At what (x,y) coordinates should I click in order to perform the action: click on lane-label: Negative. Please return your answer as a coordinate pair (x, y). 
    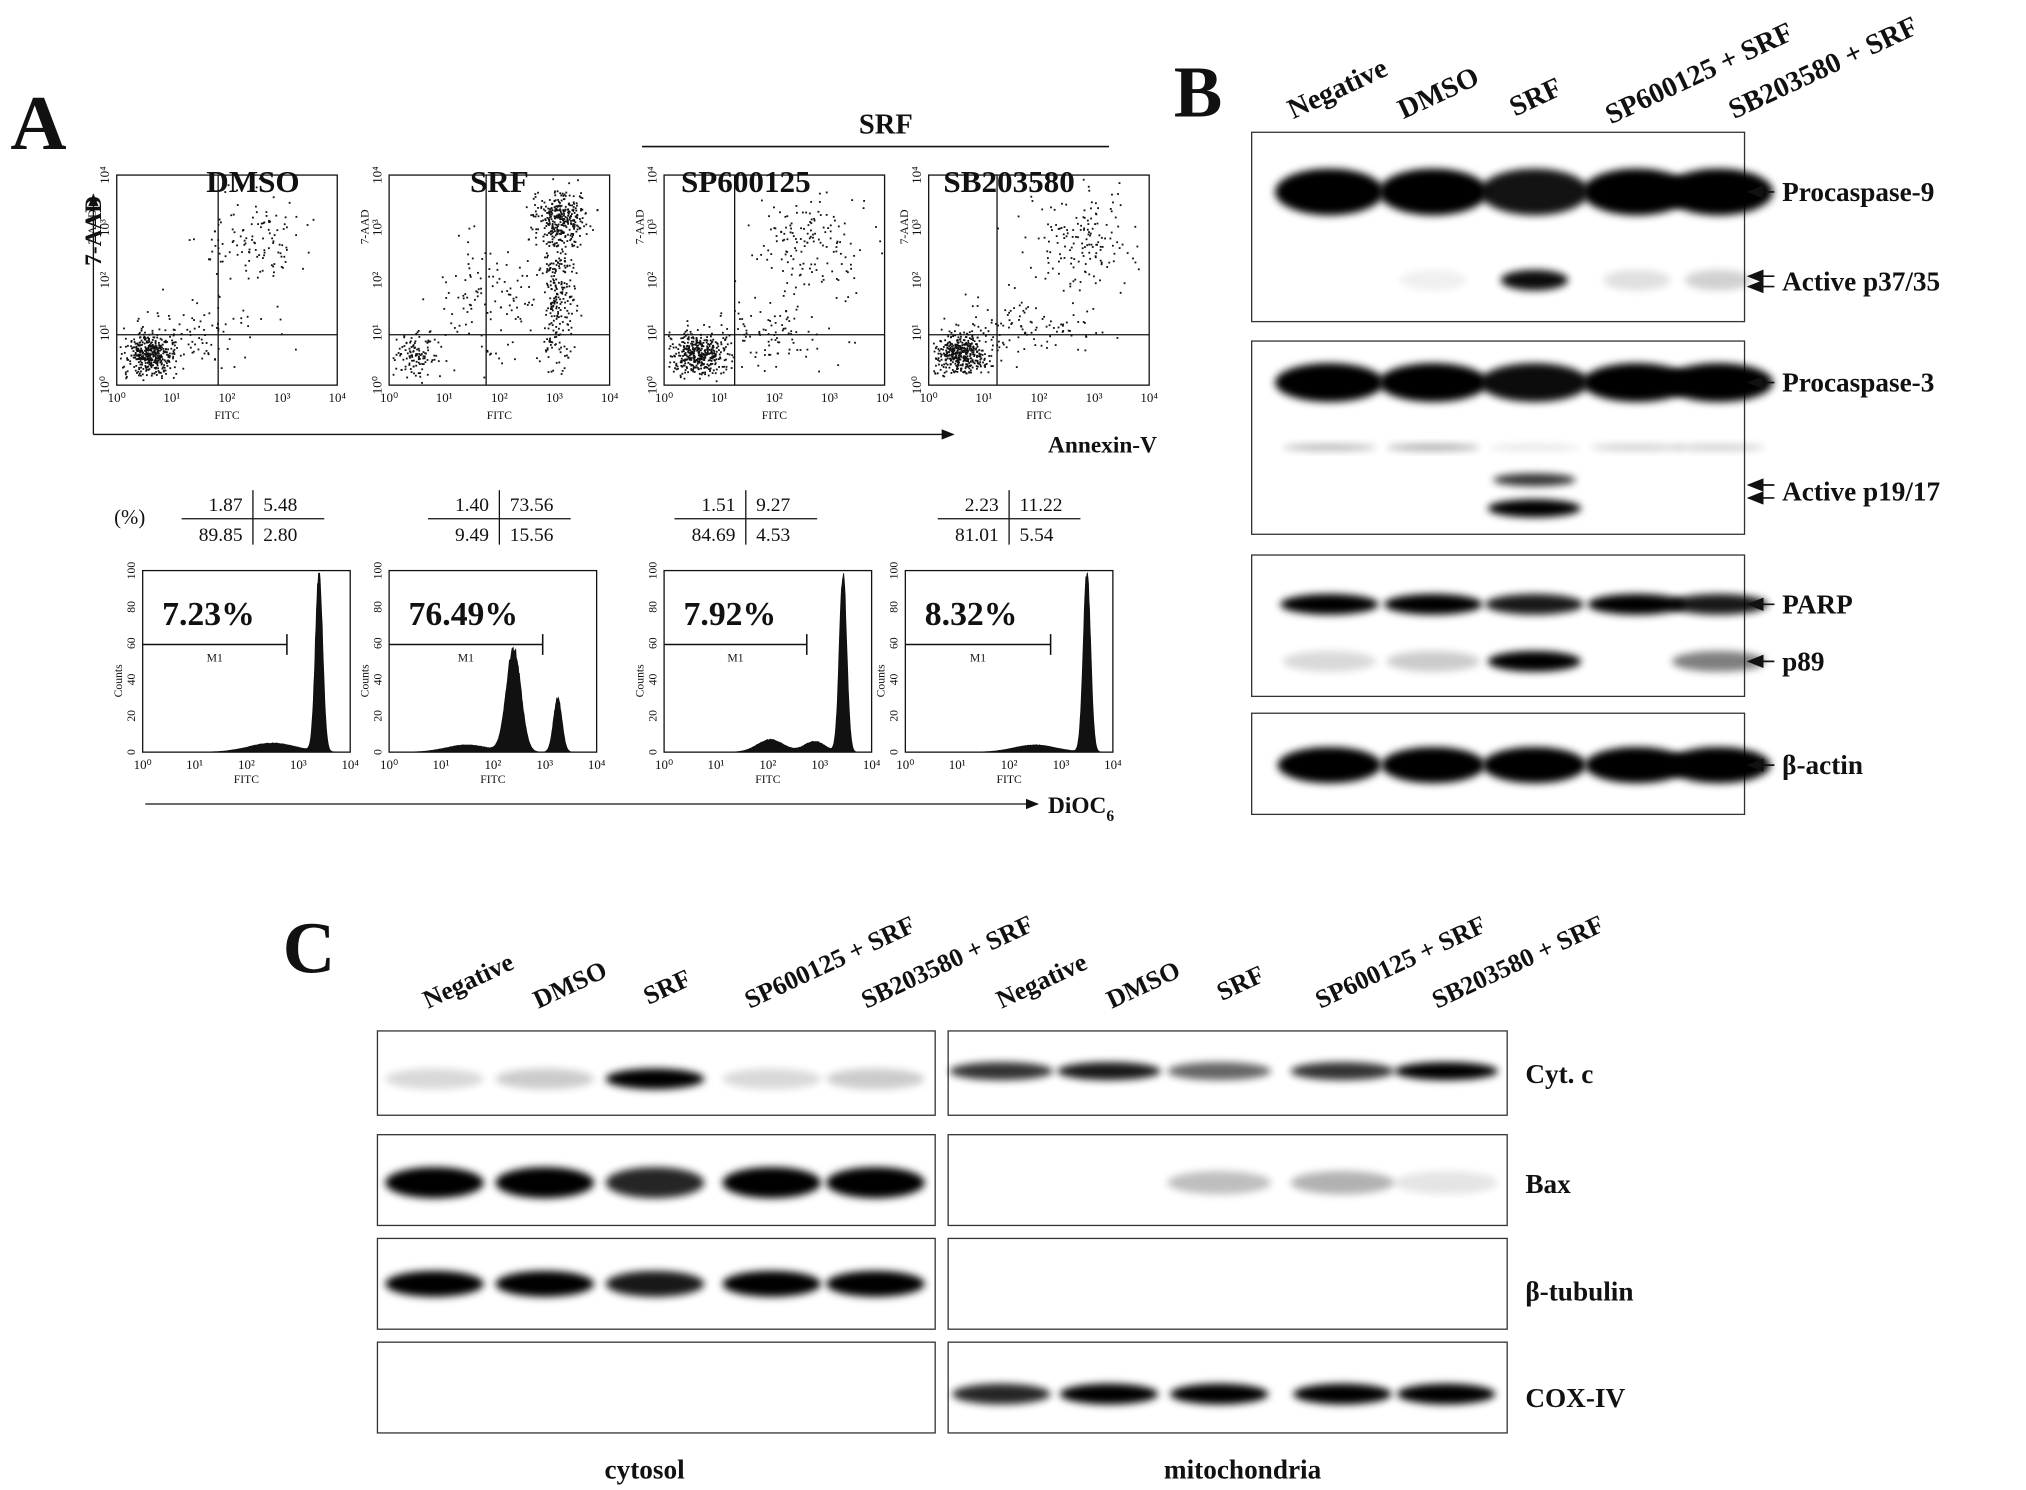
    Looking at the image, I should click on (1042, 980).